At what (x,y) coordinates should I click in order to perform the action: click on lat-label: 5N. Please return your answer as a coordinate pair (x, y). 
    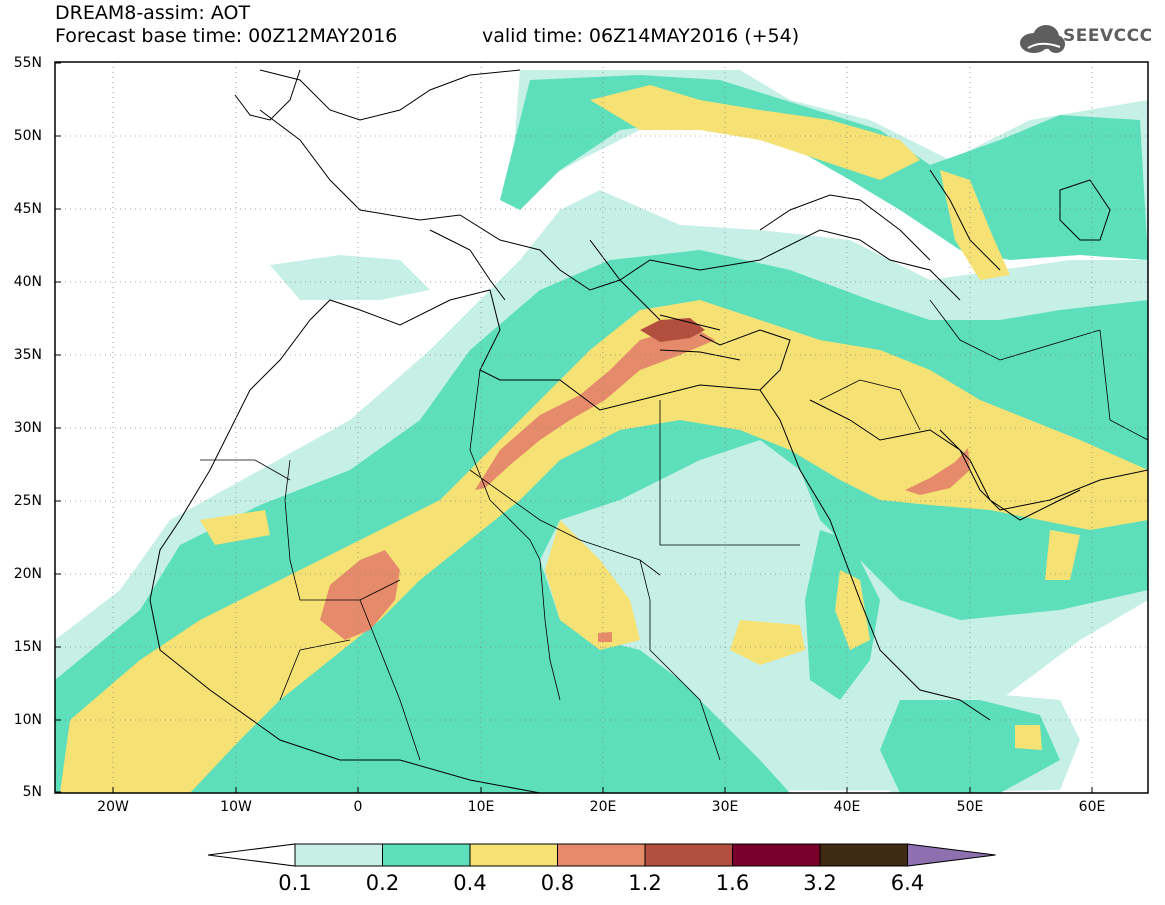
    Looking at the image, I should click on (32, 792).